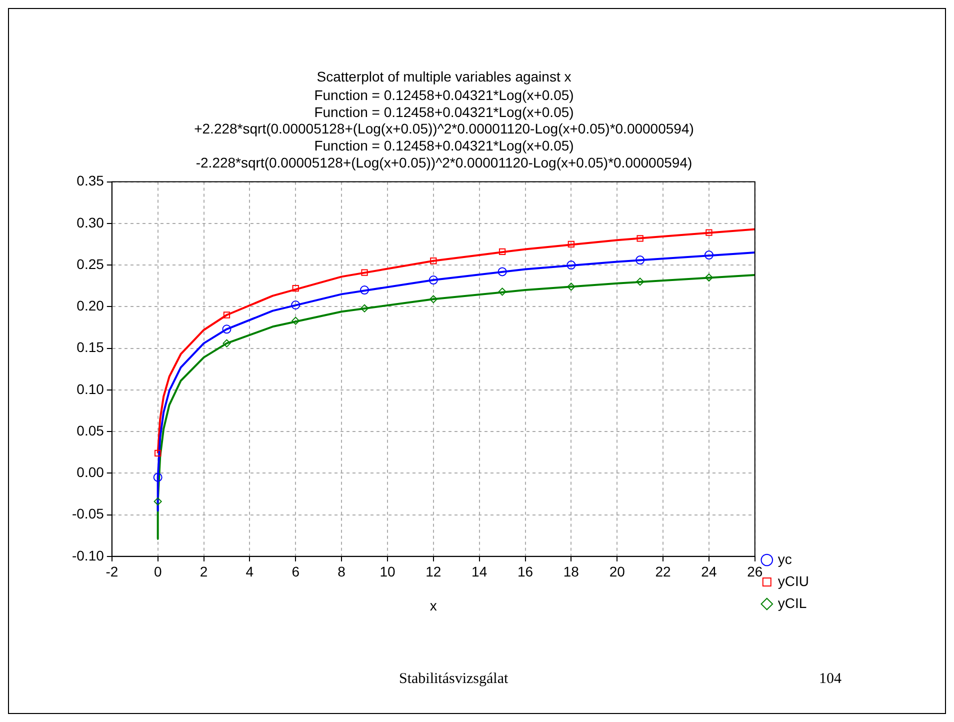 This screenshot has height=722, width=954. Describe the element at coordinates (571, 572) in the screenshot. I see `x-tick-label: 18` at that location.